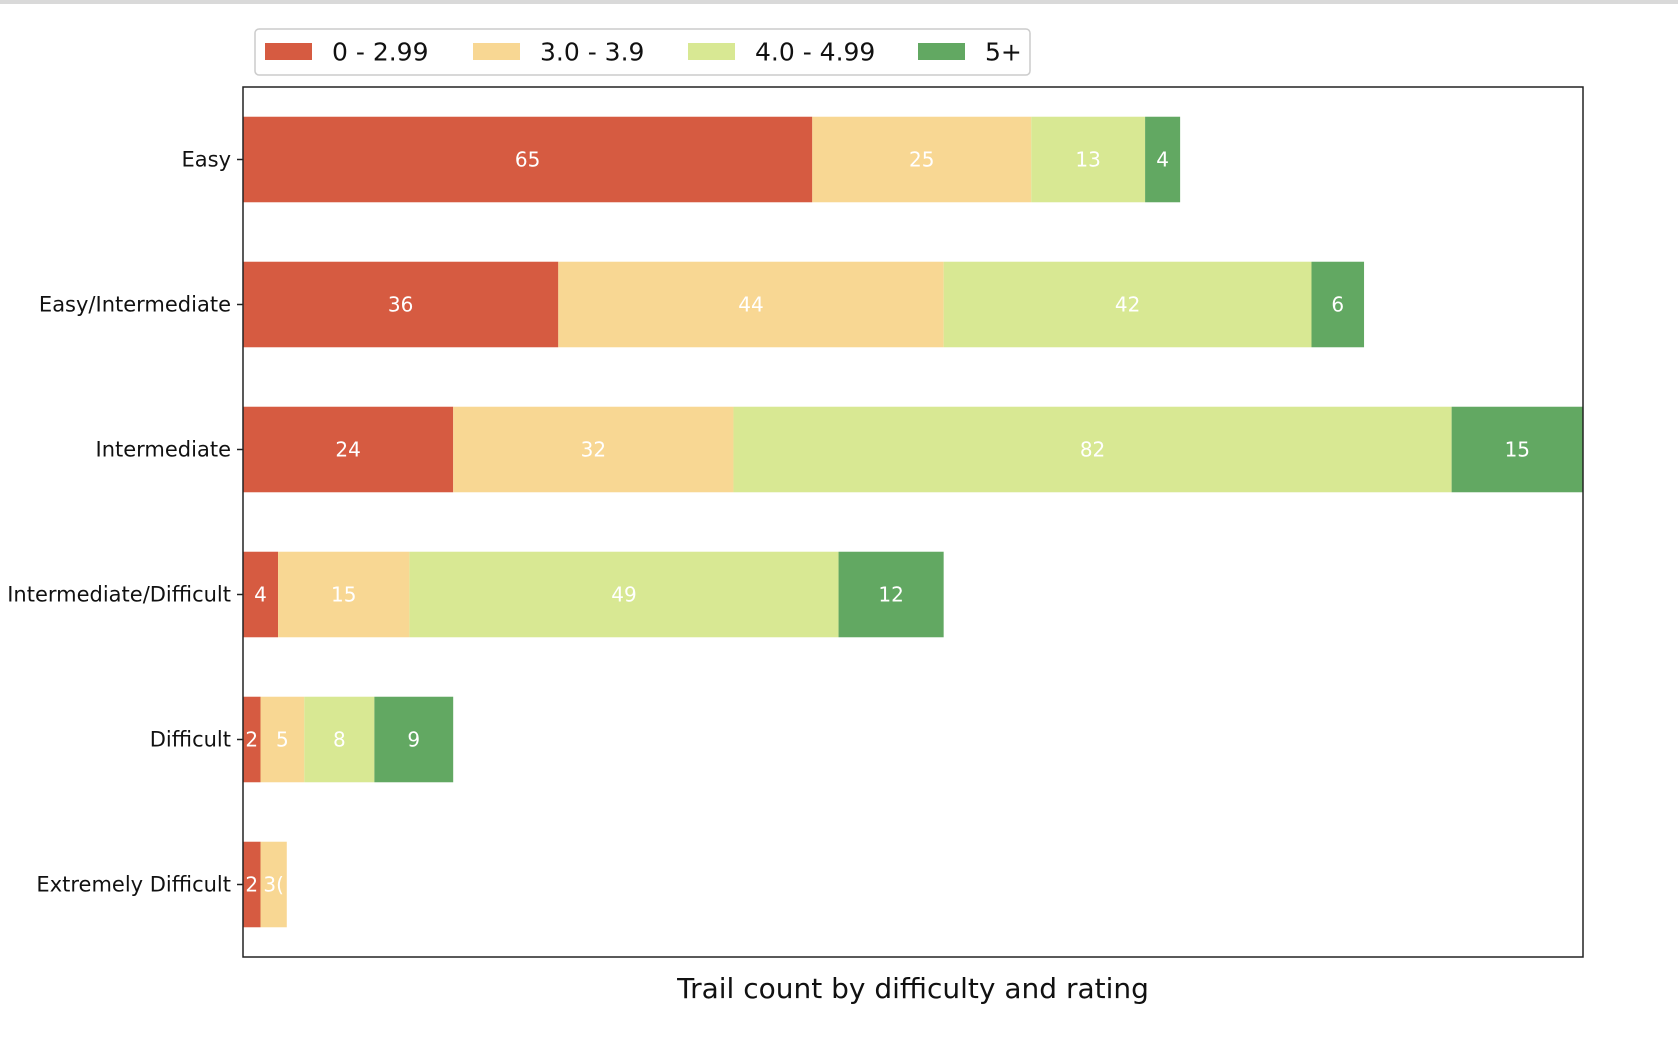 This screenshot has height=1044, width=1678. What do you see at coordinates (164, 450) in the screenshot?
I see `y-tick-label: Intermediate` at bounding box center [164, 450].